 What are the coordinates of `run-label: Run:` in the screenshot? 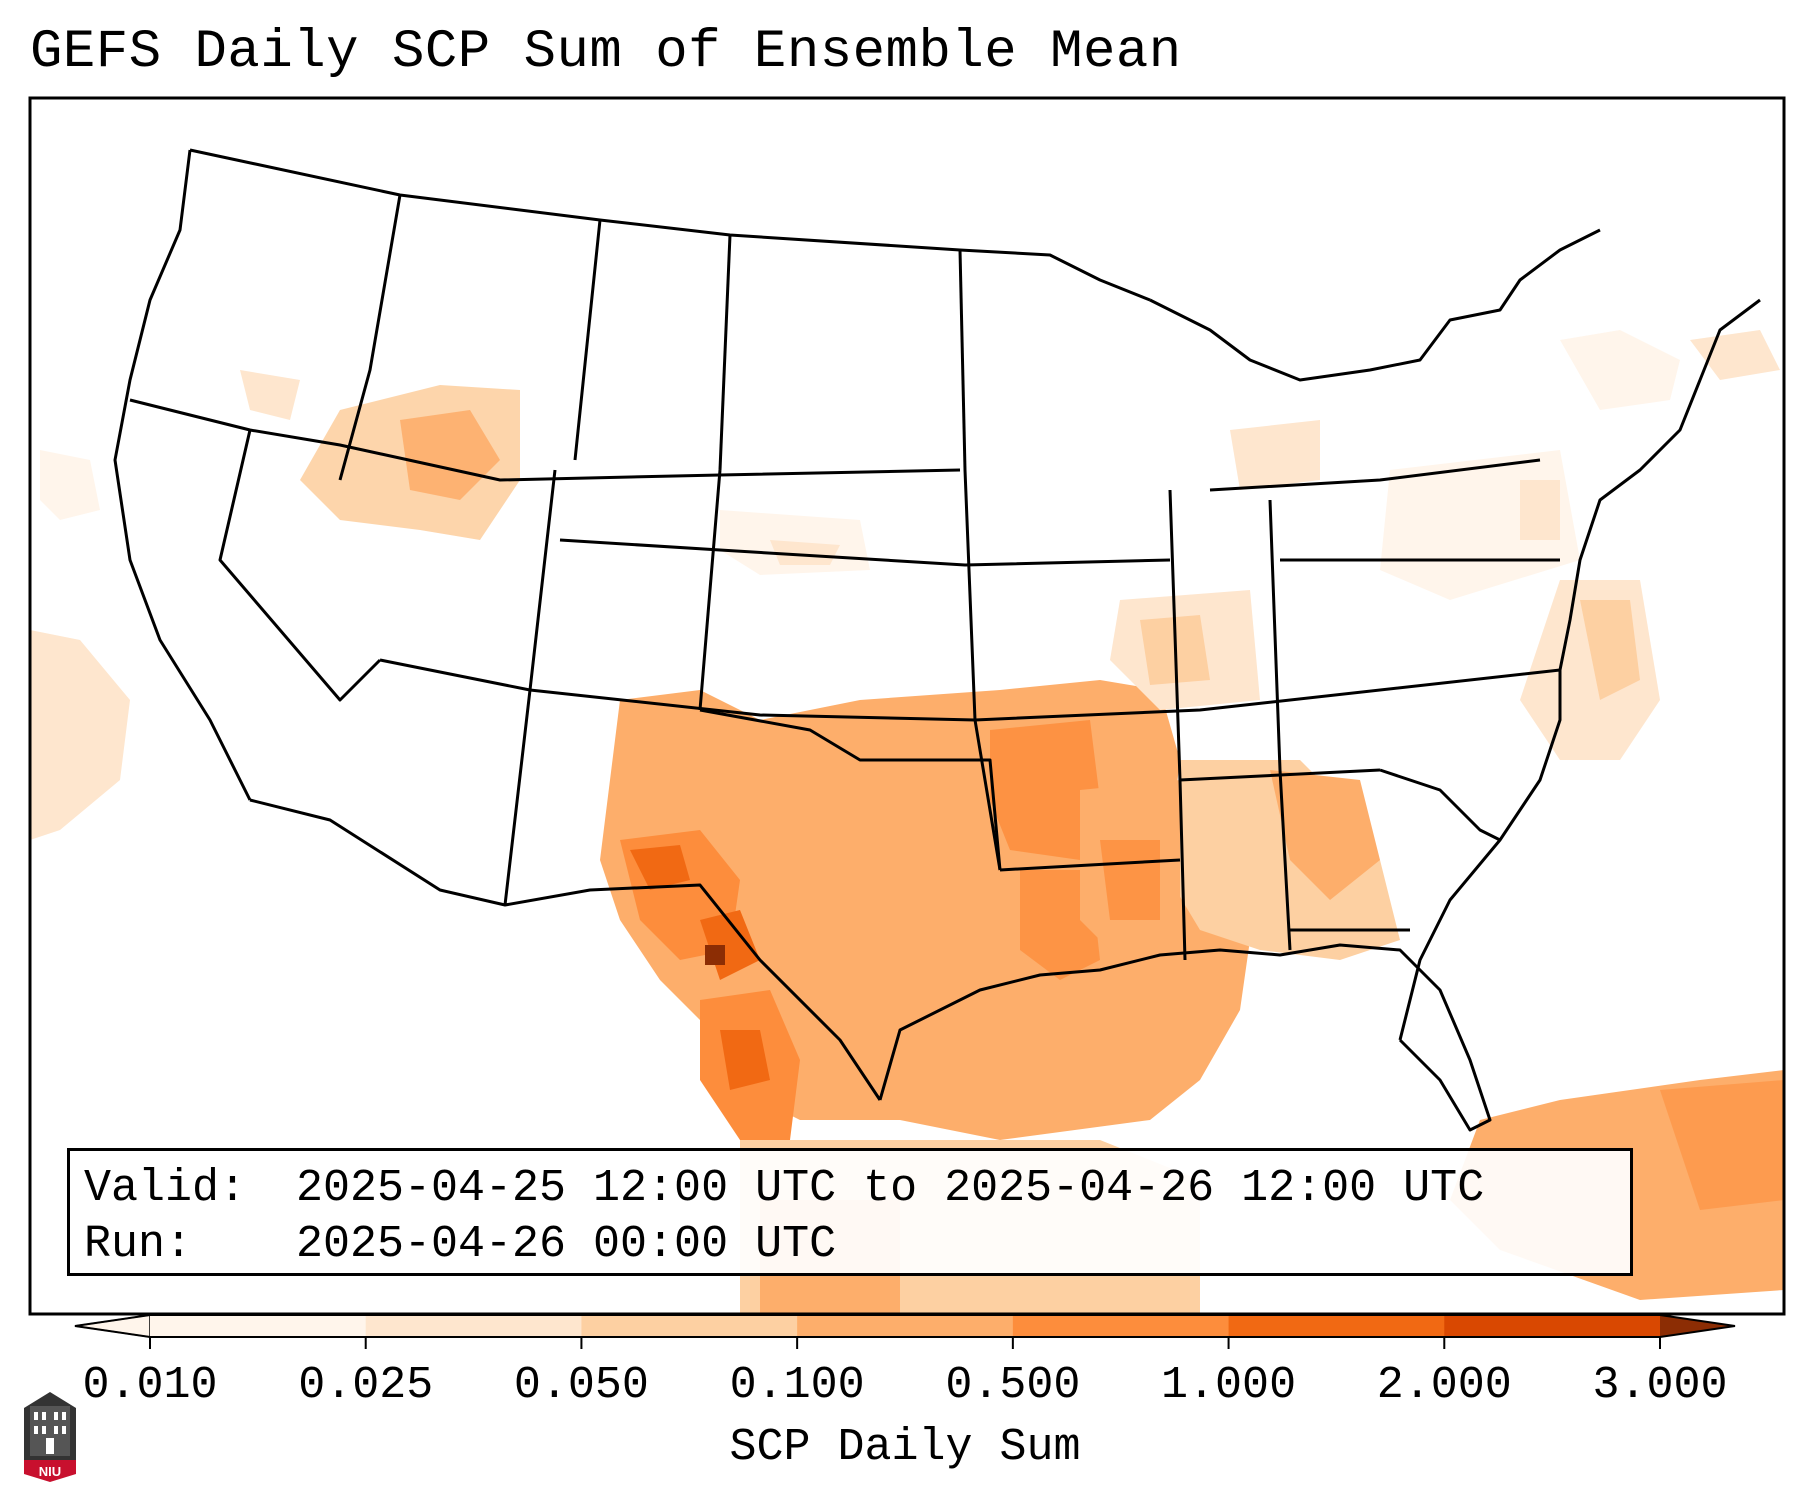 It's located at (138, 1244).